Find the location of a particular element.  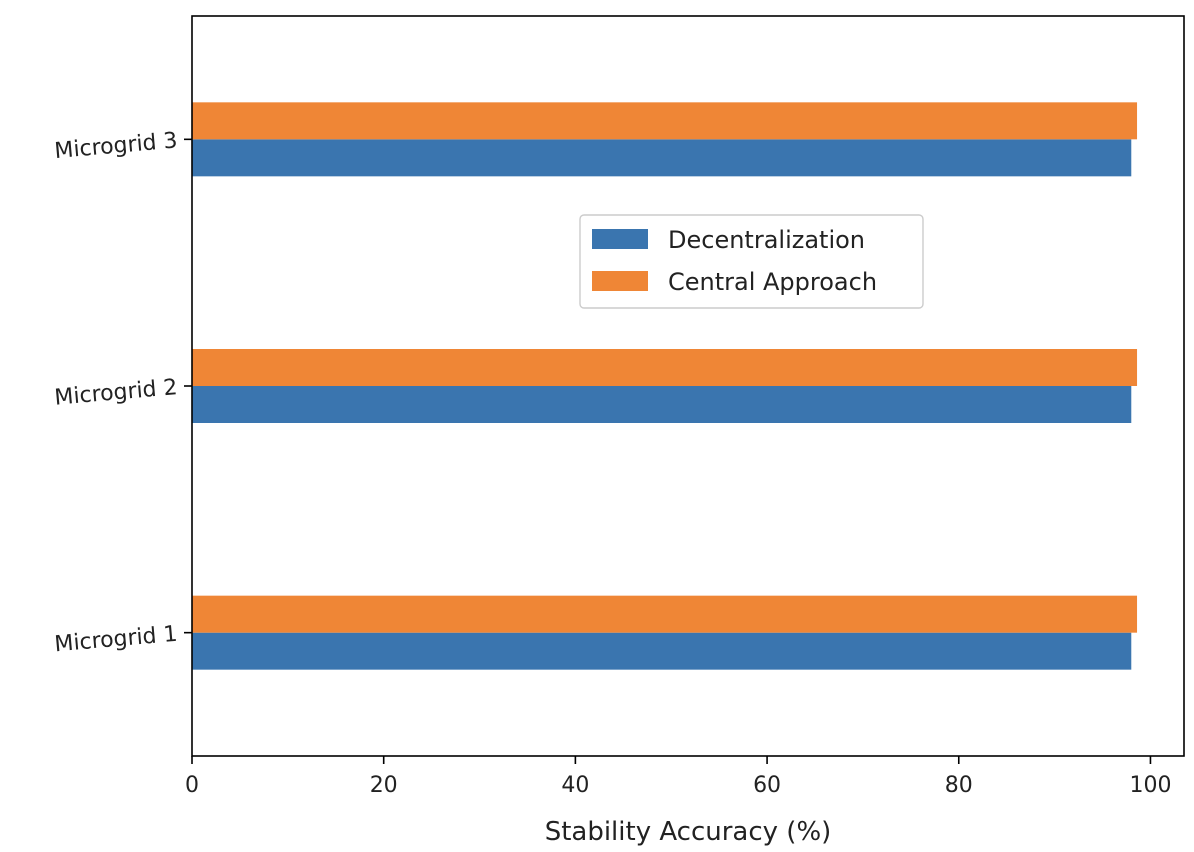

x-tick-label: 0 is located at coordinates (192, 785).